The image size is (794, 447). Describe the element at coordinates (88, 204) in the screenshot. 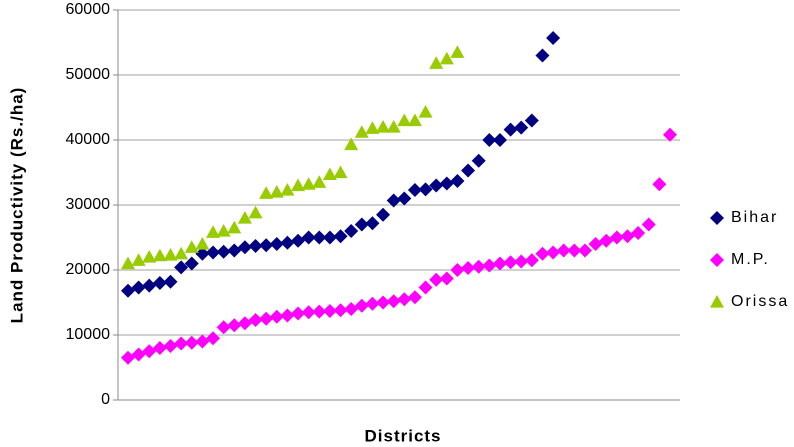

I see `y-tick-label: 30000` at that location.